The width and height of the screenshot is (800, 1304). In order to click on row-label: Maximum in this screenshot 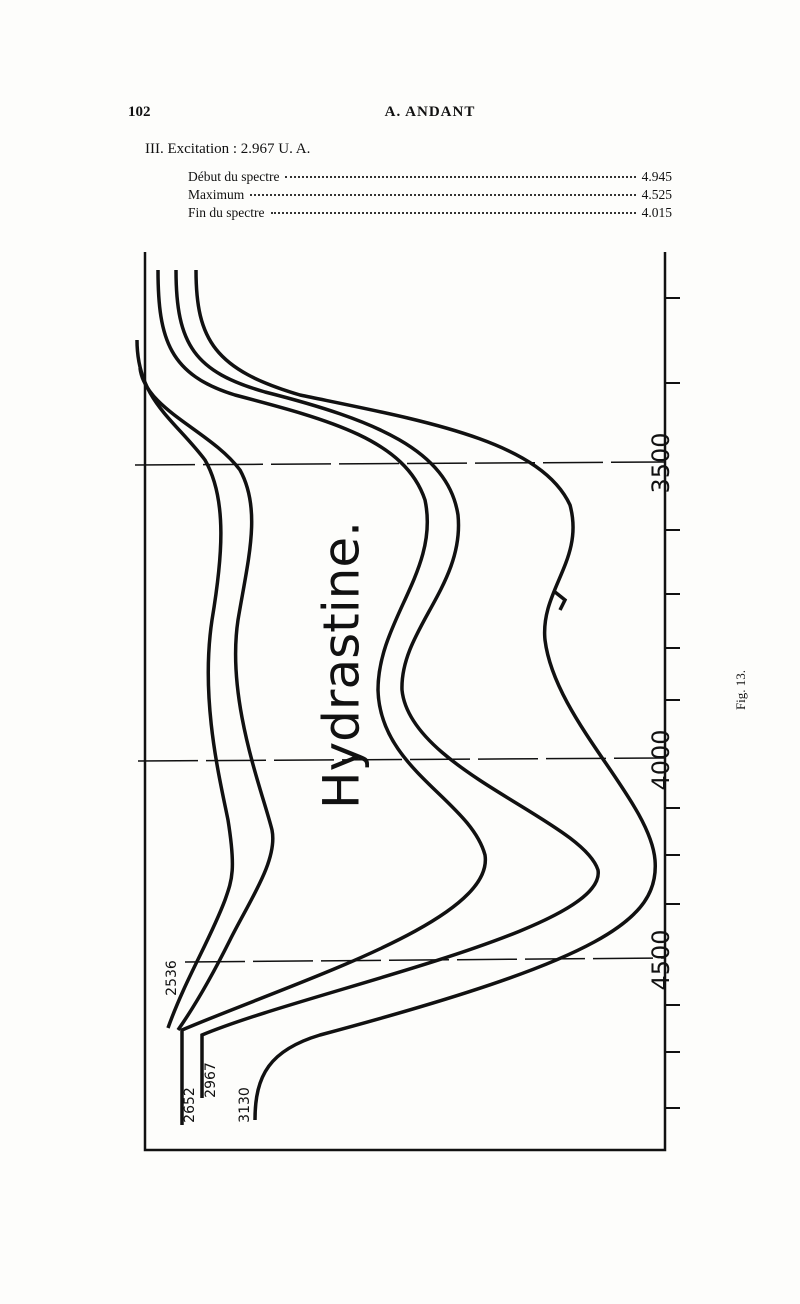, I will do `click(216, 194)`.